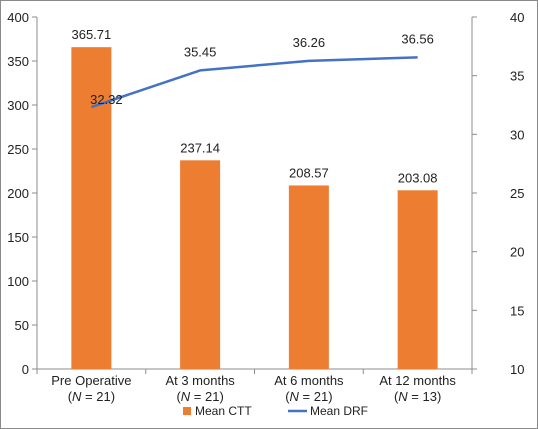  What do you see at coordinates (339, 411) in the screenshot?
I see `legend-label-drf: Mean DRF` at bounding box center [339, 411].